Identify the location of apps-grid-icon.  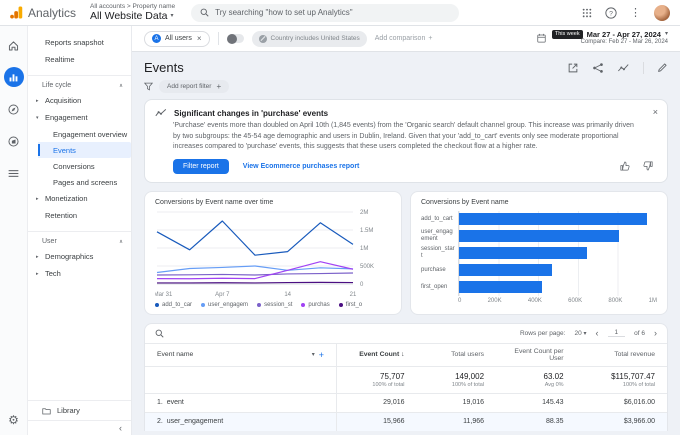
(587, 13).